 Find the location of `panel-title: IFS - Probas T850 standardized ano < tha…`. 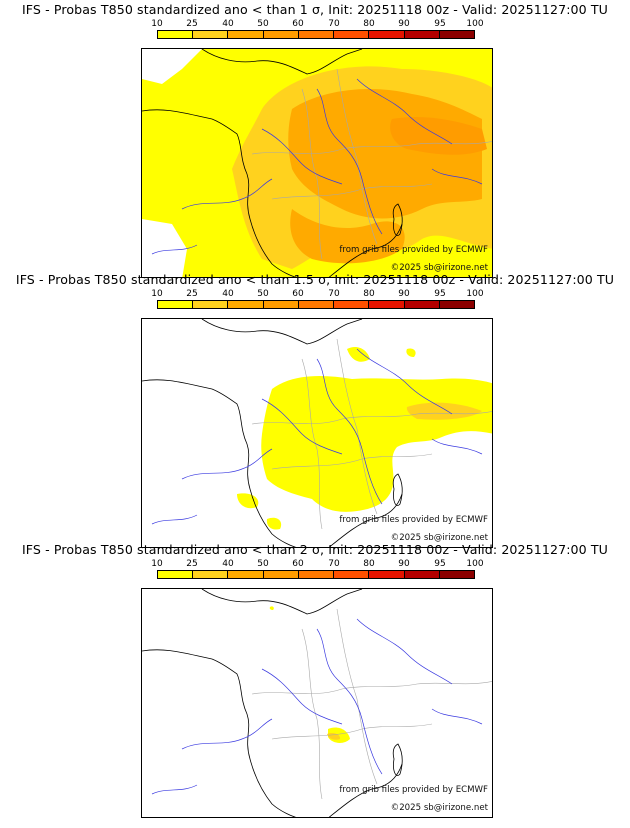

panel-title: IFS - Probas T850 standardized ano < tha… is located at coordinates (314, 549).